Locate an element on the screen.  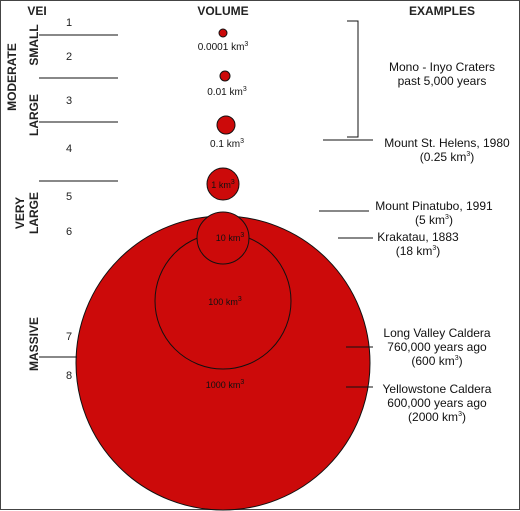
example-st-helens-line1: Mount St. Helens, 1980 is located at coordinates (447, 143).